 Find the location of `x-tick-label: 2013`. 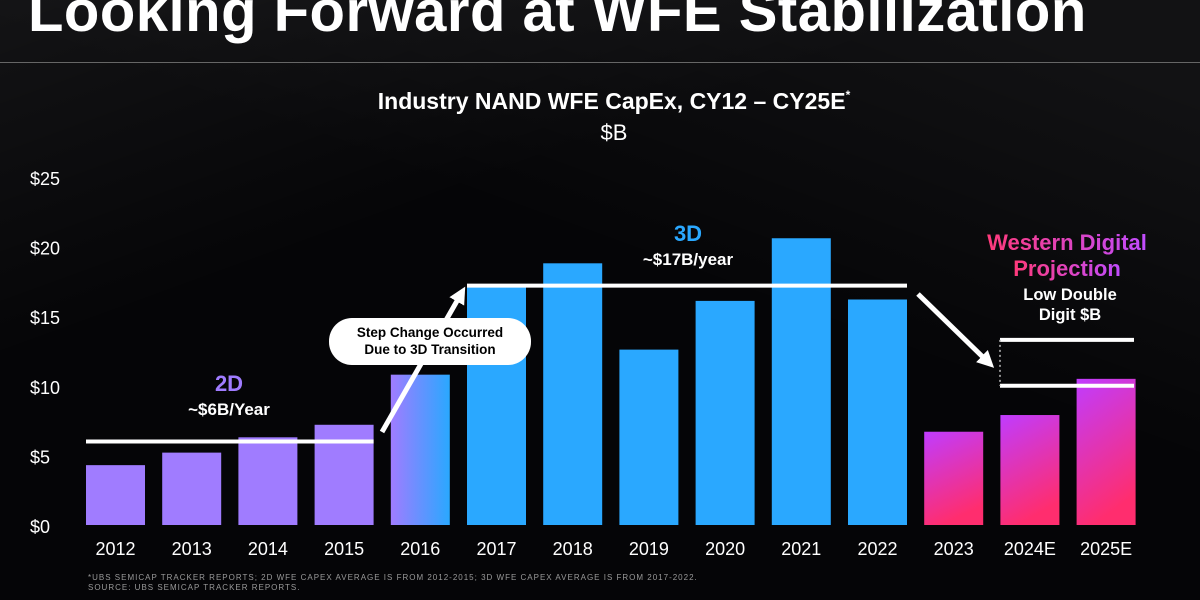

x-tick-label: 2013 is located at coordinates (192, 549).